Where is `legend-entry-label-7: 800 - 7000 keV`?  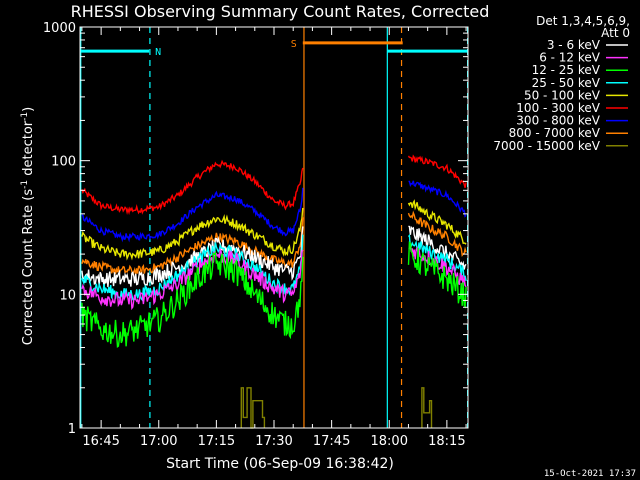
legend-entry-label-7: 800 - 7000 keV is located at coordinates (555, 133).